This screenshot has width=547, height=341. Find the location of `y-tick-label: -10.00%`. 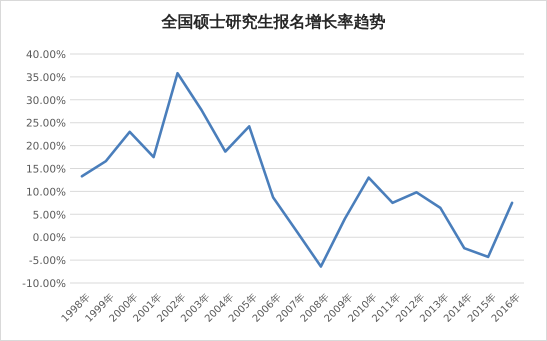

y-tick-label: -10.00% is located at coordinates (44, 284).